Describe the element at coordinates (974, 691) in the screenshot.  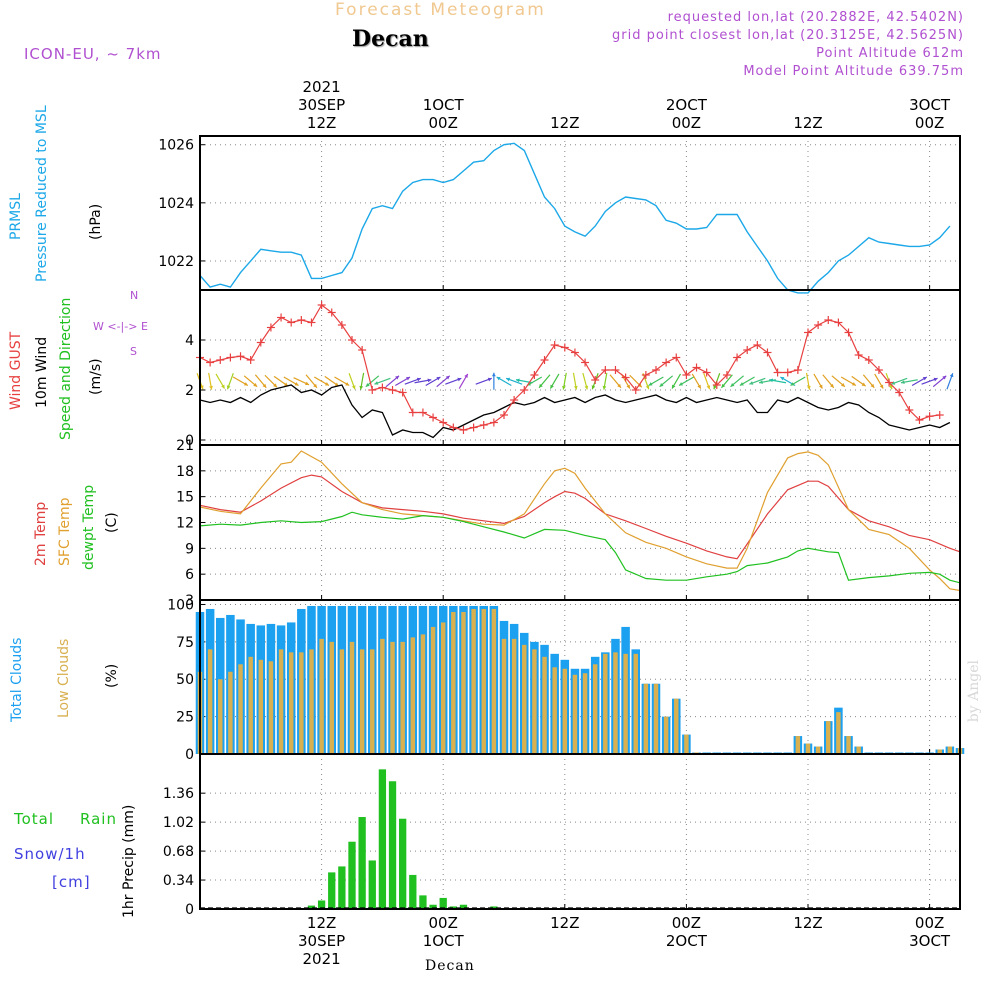
I see `credit-watermark: by Angel` at that location.